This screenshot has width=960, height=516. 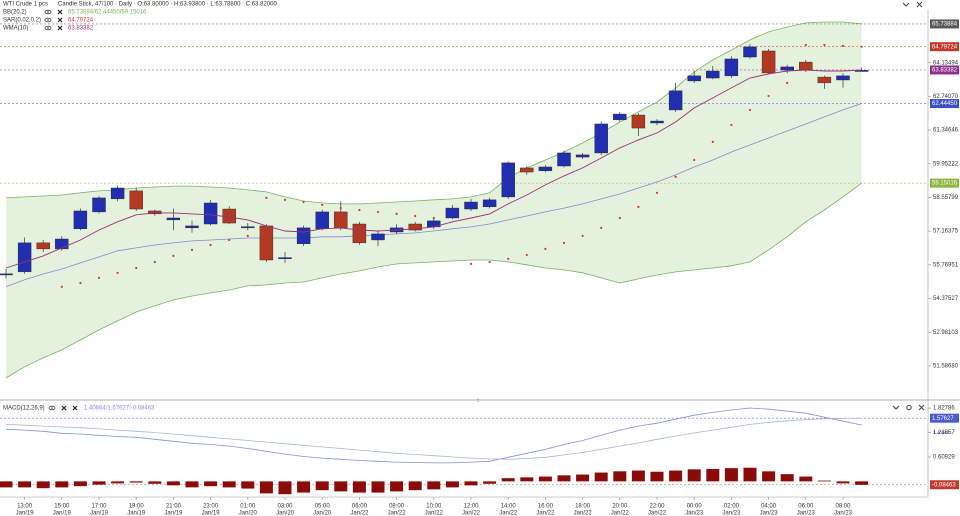 I want to click on y-tick-label: 52.98103, so click(x=946, y=333).